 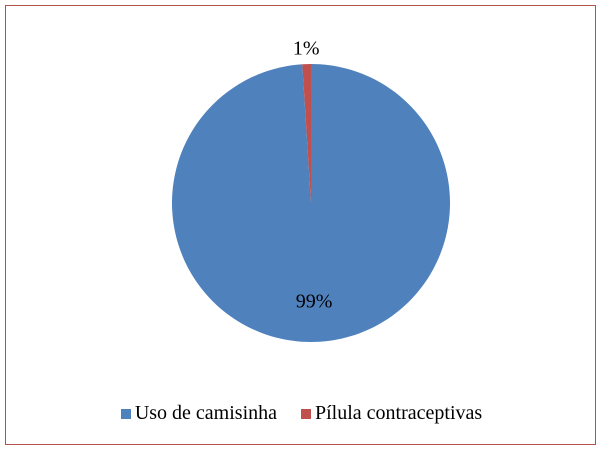 I want to click on legend-swatch-uso-de-camisinha, so click(x=125, y=413).